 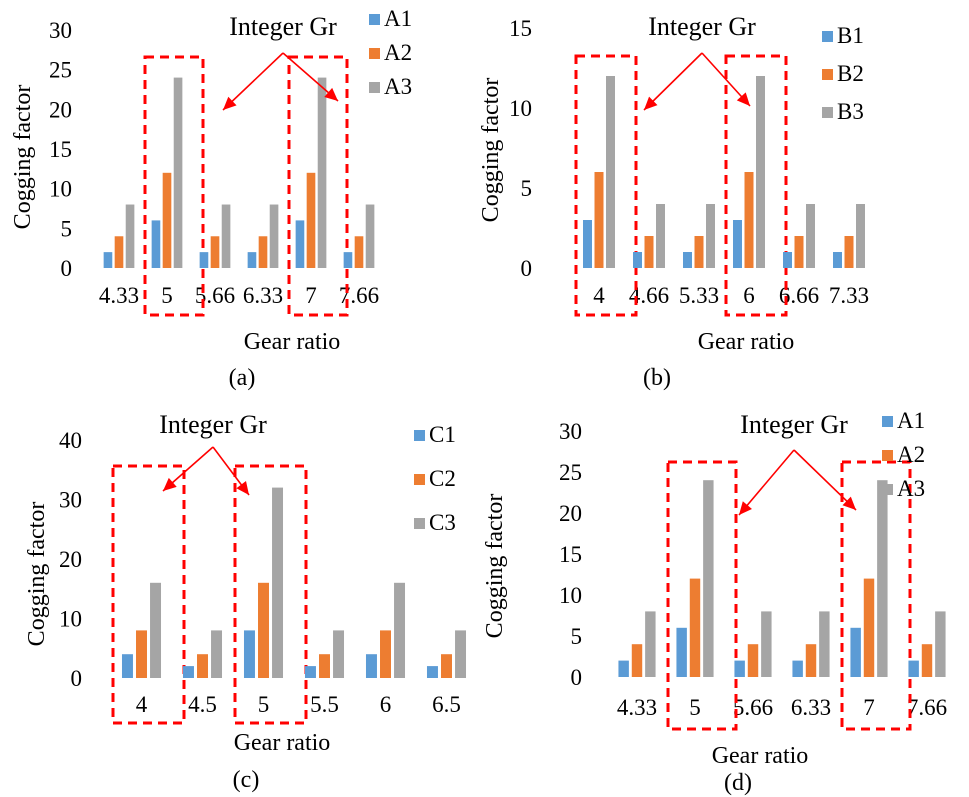 What do you see at coordinates (60, 30) in the screenshot?
I see `y-tick-label: 30` at bounding box center [60, 30].